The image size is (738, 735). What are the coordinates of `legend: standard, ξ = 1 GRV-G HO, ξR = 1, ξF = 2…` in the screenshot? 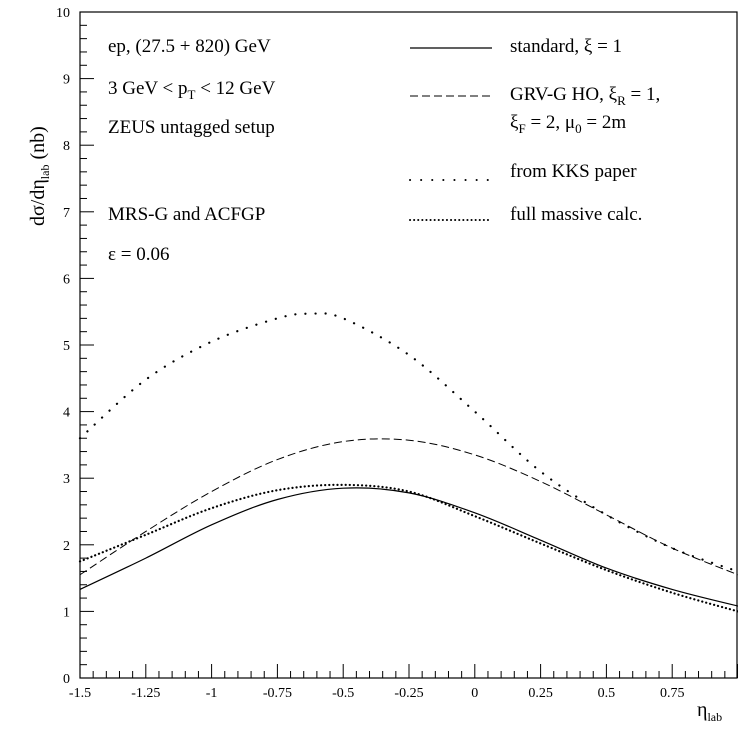 It's located at (537, 130).